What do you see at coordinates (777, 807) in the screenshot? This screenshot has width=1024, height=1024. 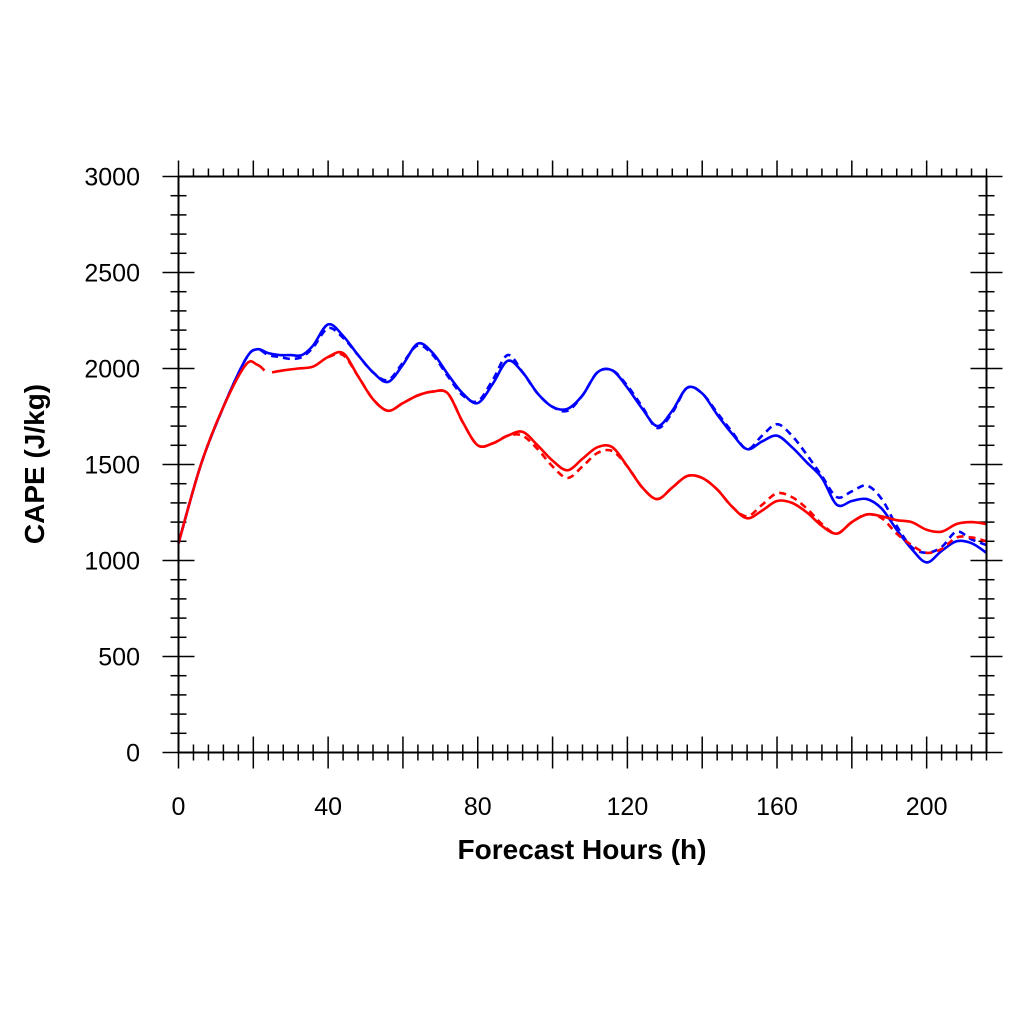 I see `x-tick-label: 160` at bounding box center [777, 807].